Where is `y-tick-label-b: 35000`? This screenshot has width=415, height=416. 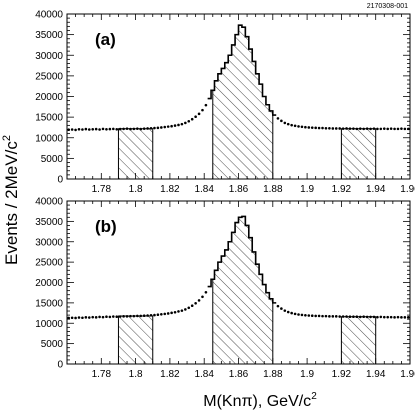 y-tick-label-b: 35000 is located at coordinates (49, 222).